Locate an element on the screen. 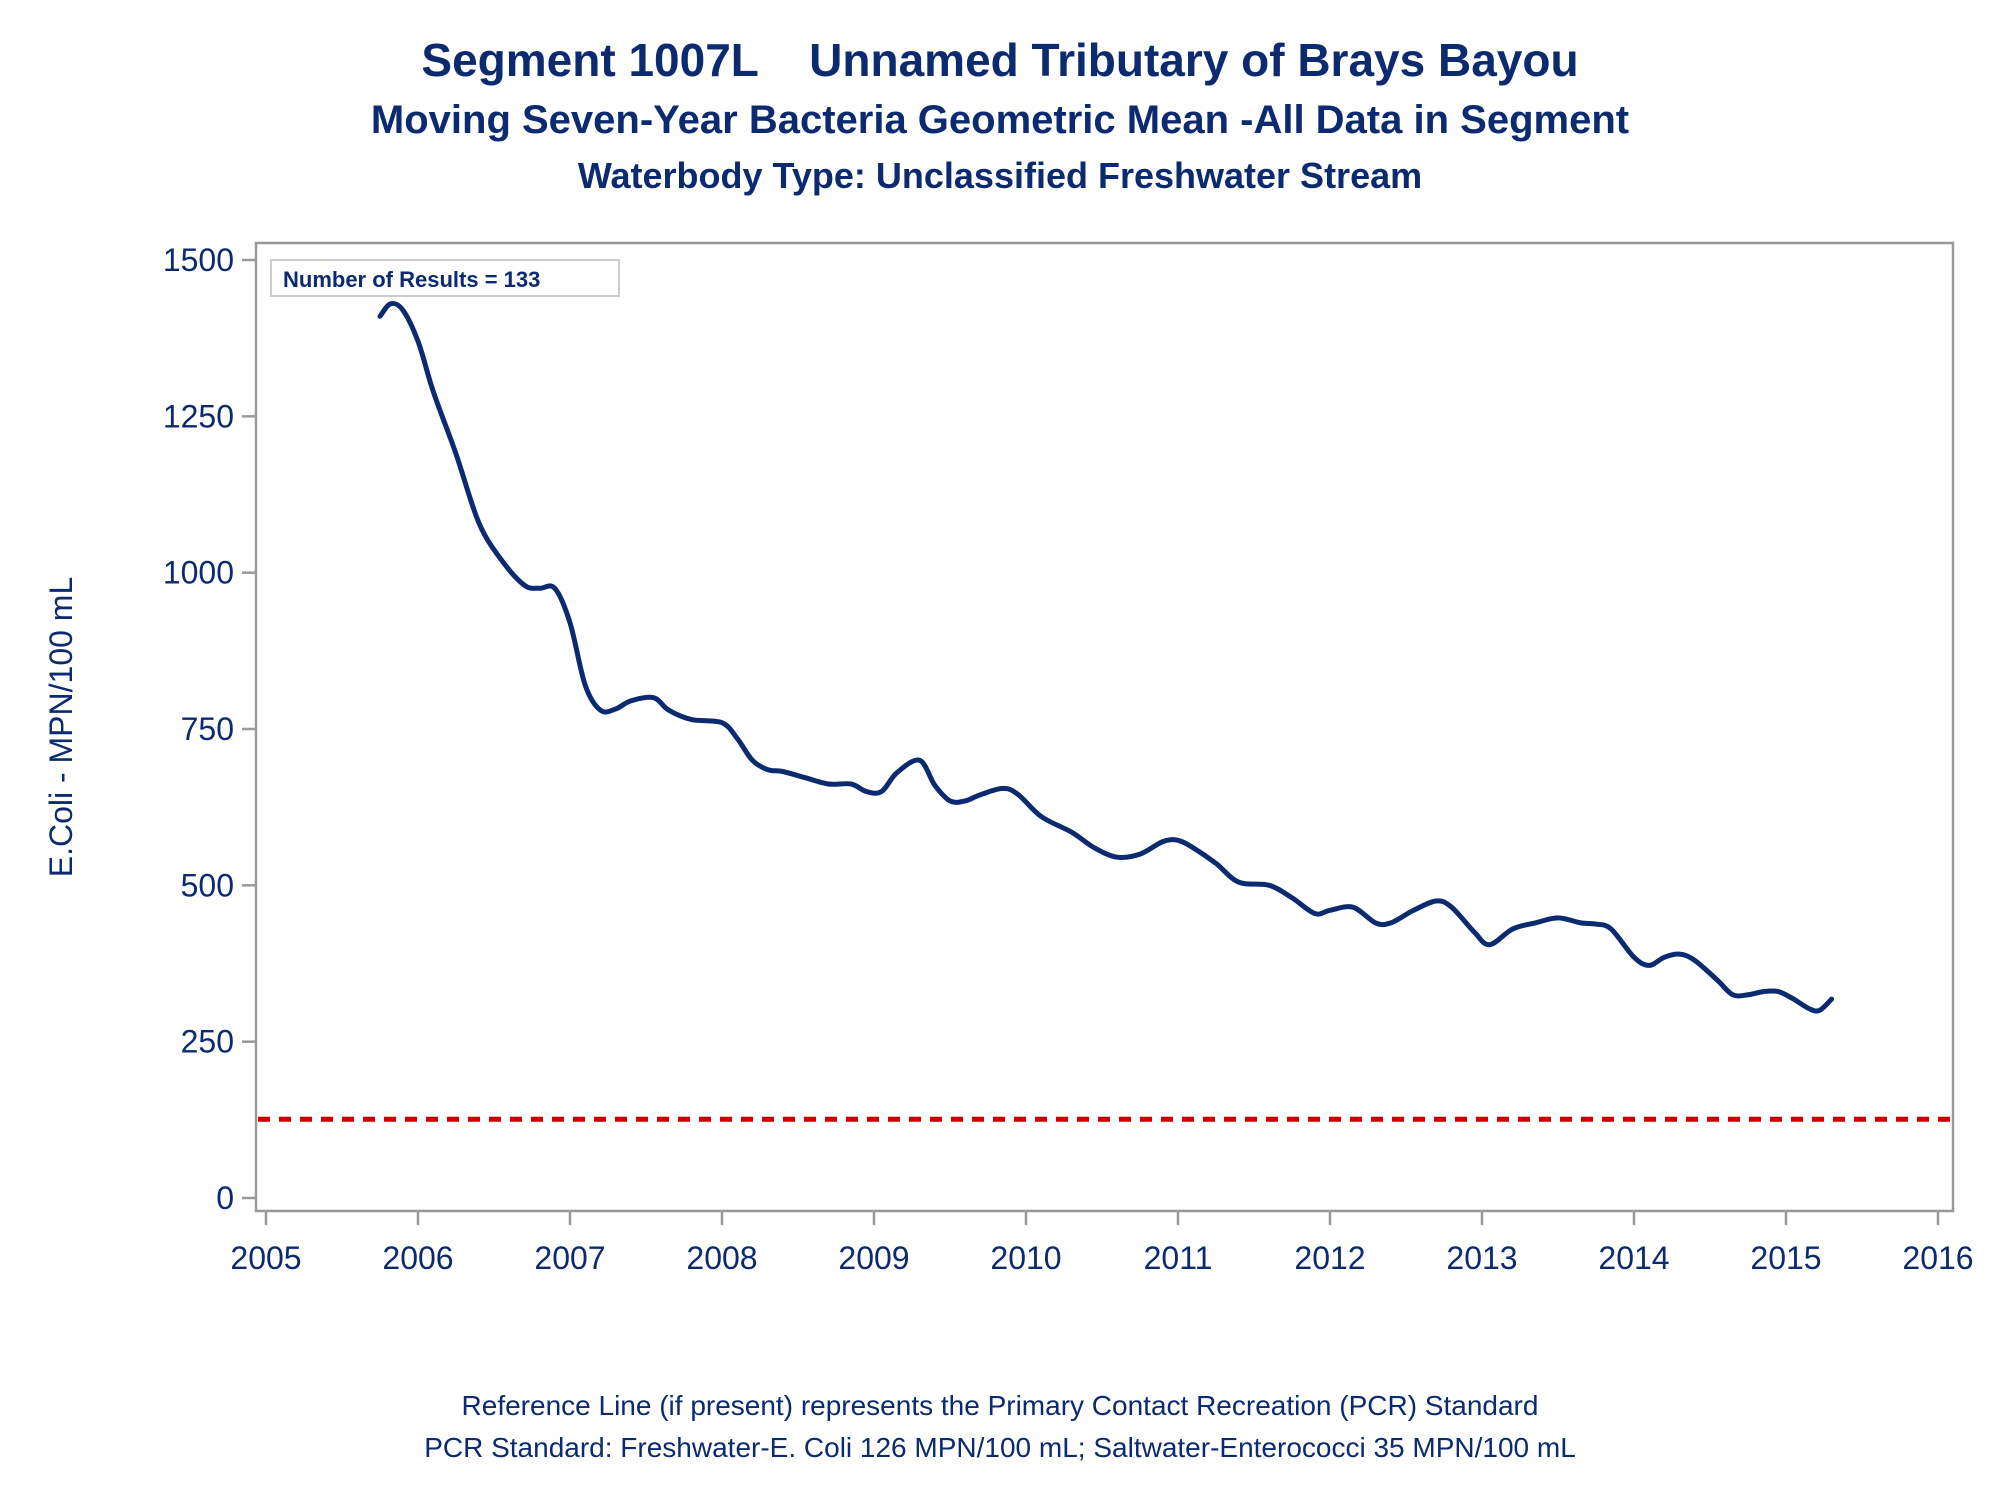 The height and width of the screenshot is (1500, 2000). annotation-text: Number of Results = 133 is located at coordinates (411, 279).